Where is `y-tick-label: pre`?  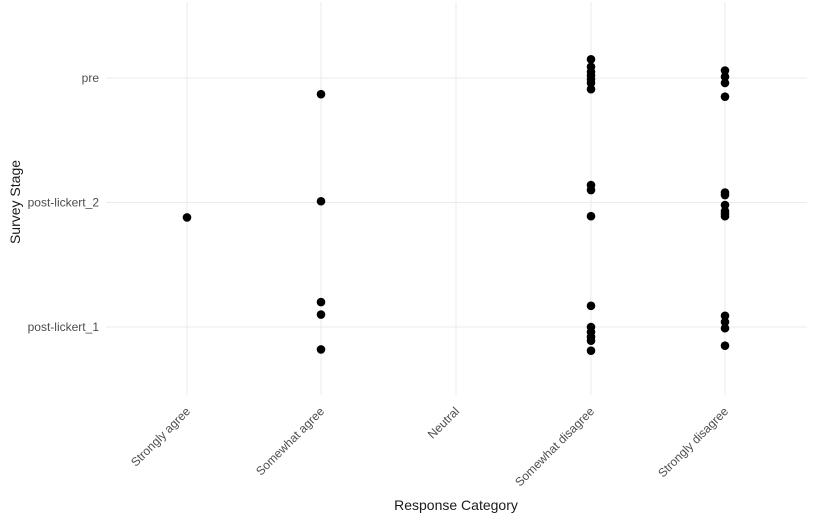 y-tick-label: pre is located at coordinates (91, 78).